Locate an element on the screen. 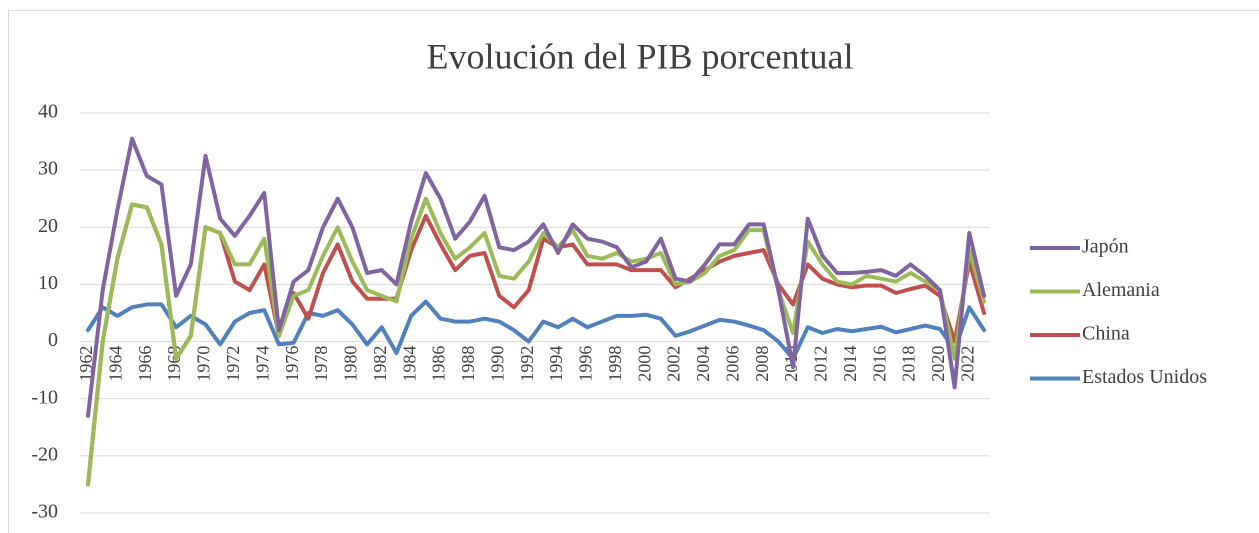 The height and width of the screenshot is (533, 1259). x-tick-label: 1990 is located at coordinates (497, 364).